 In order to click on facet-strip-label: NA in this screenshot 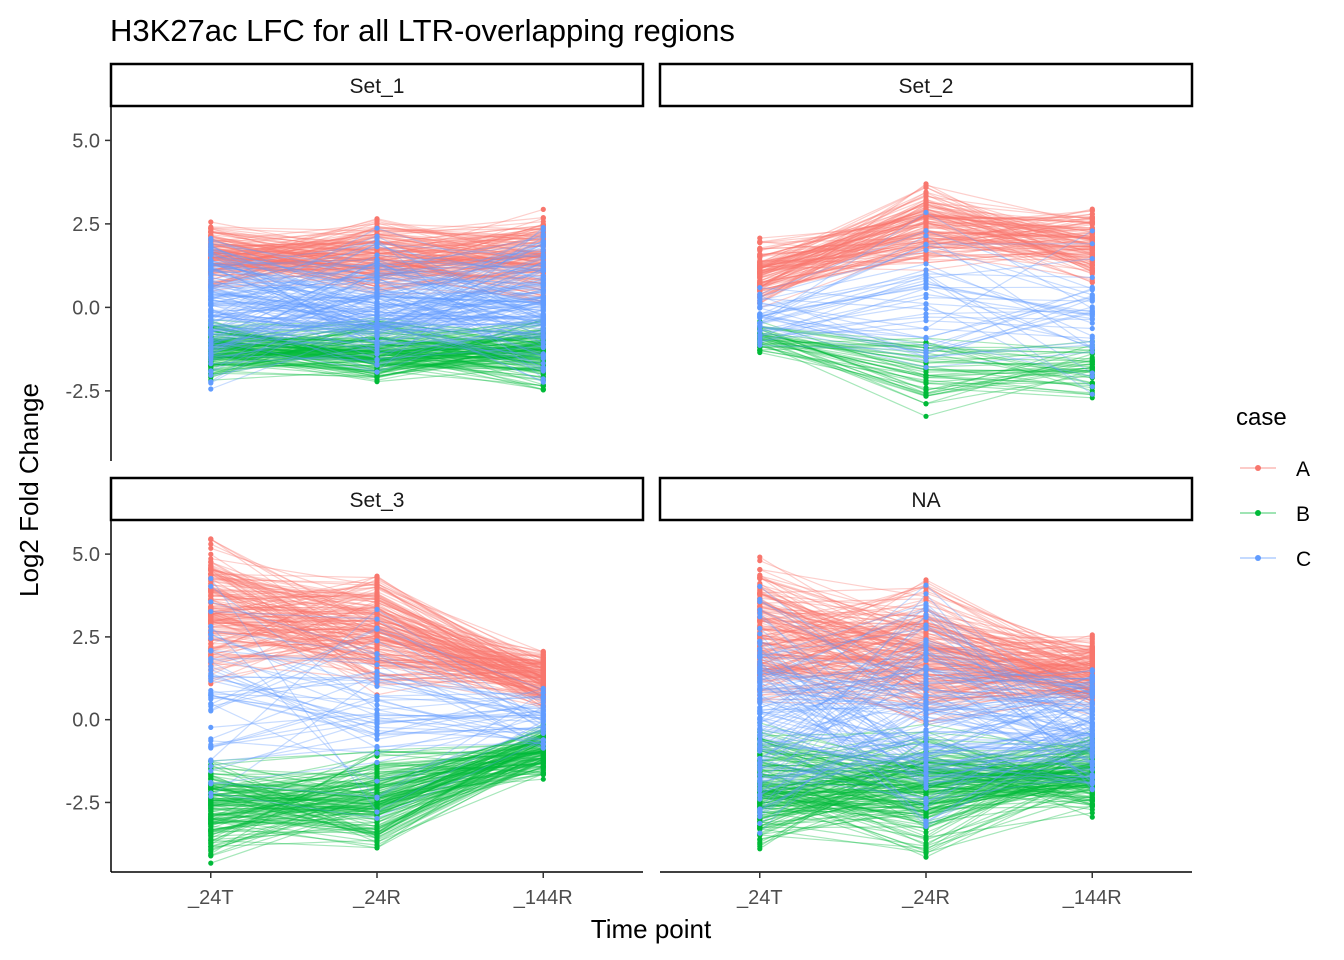, I will do `click(925, 500)`.